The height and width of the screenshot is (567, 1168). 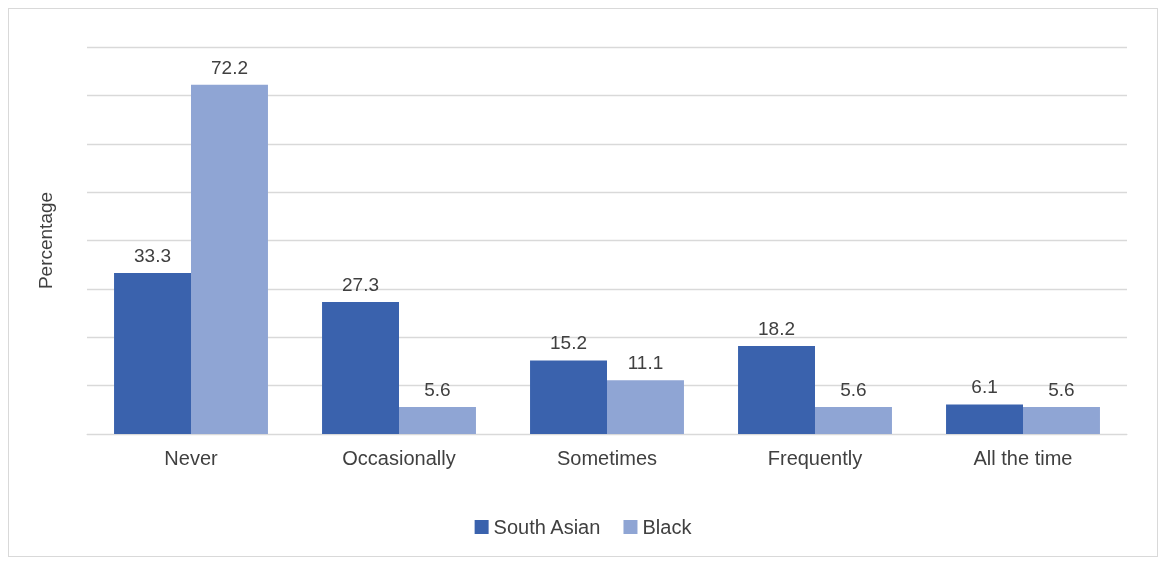 What do you see at coordinates (229, 67) in the screenshot?
I see `data-label: 72.2` at bounding box center [229, 67].